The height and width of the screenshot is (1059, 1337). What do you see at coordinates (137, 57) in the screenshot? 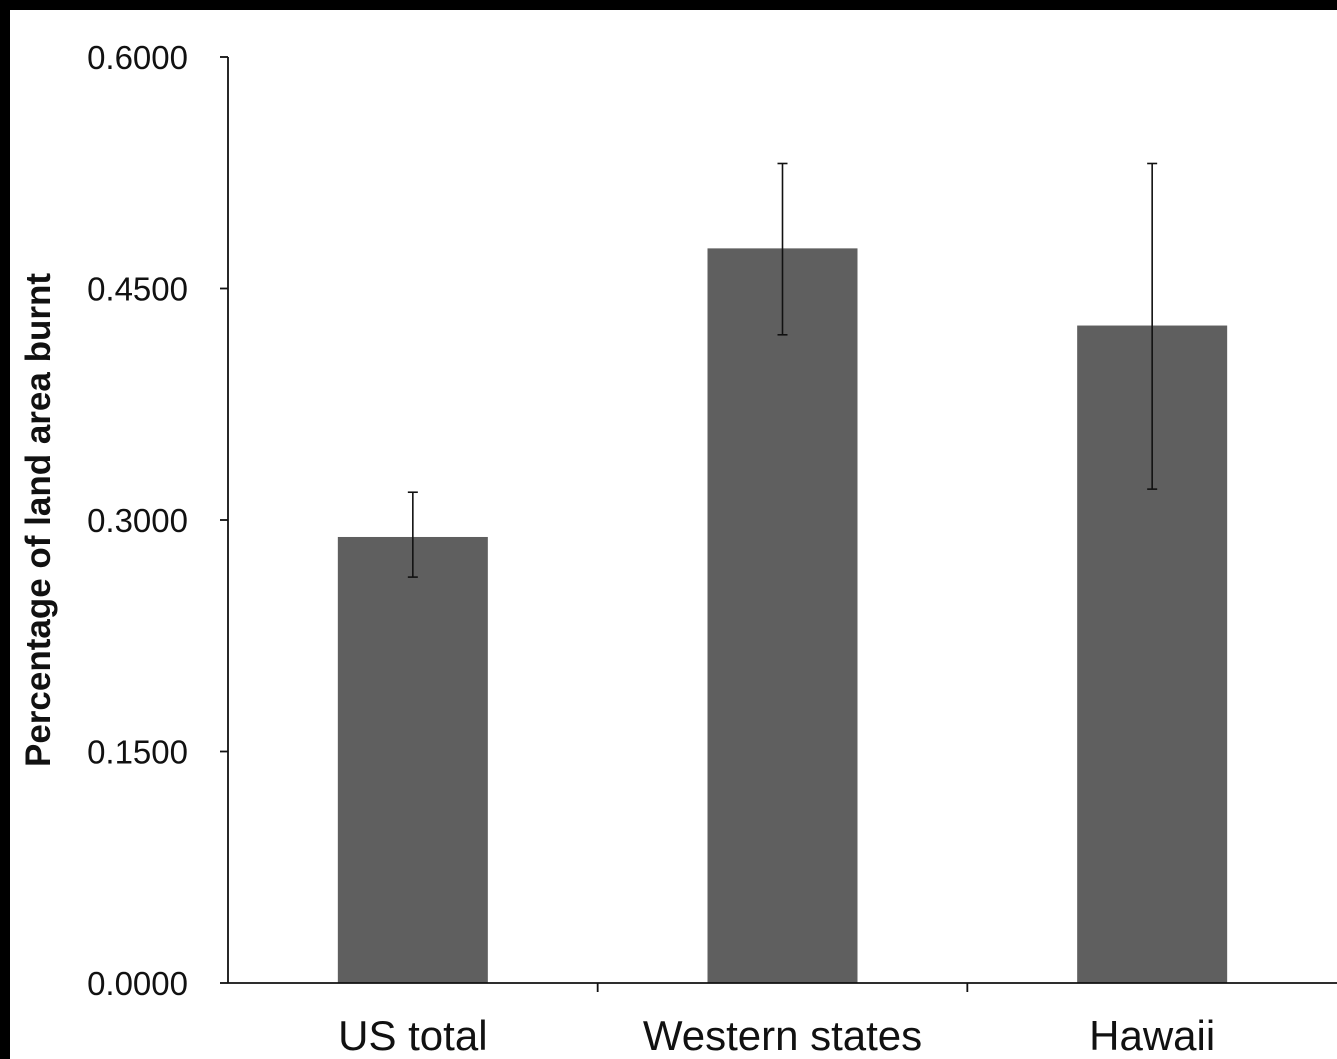
I see `y-tick-label-4: 0.6000` at bounding box center [137, 57].